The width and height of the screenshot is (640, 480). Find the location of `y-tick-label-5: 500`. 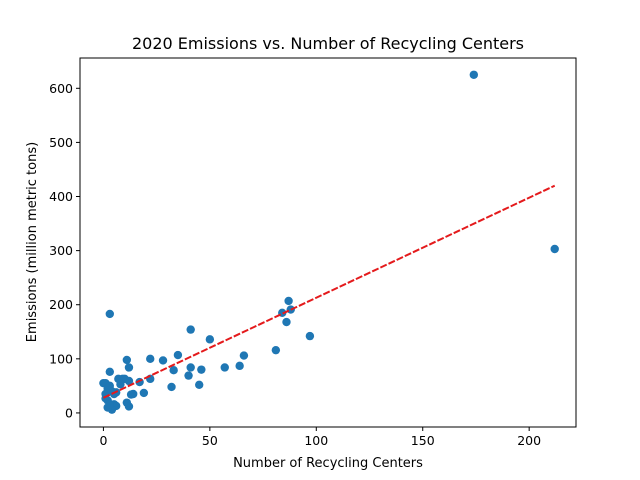

y-tick-label-5: 500 is located at coordinates (61, 142).